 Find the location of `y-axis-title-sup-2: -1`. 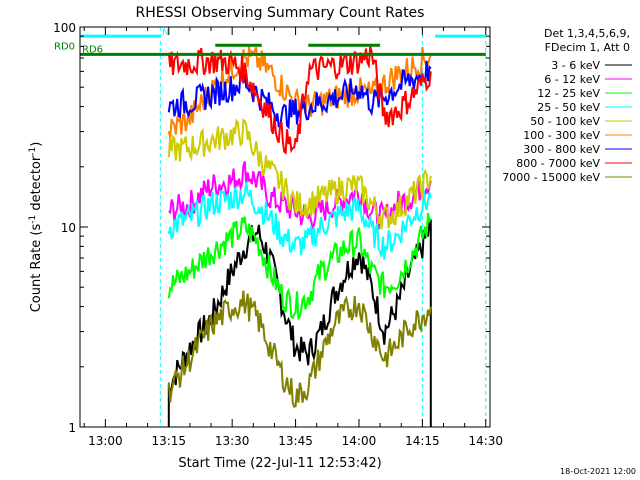

y-axis-title-sup-2: -1 is located at coordinates (33, 151).